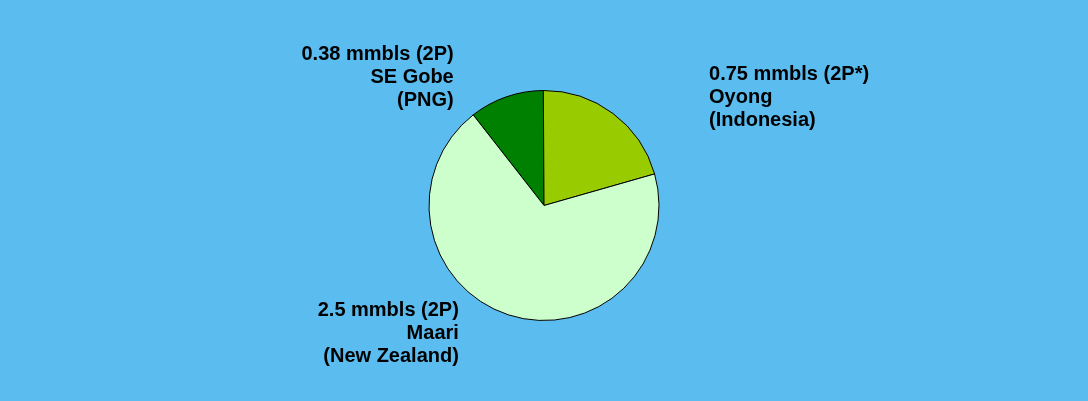  Describe the element at coordinates (789, 96) in the screenshot. I see `slice-label: 0.75 mmbls (2P*) Oyong (Indonesia)` at that location.